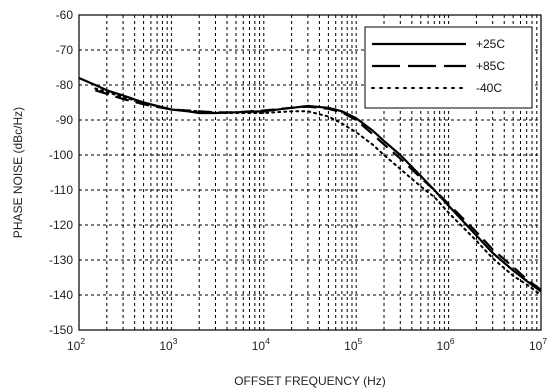  What do you see at coordinates (61, 295) in the screenshot?
I see `y-tick-label: -140` at bounding box center [61, 295].